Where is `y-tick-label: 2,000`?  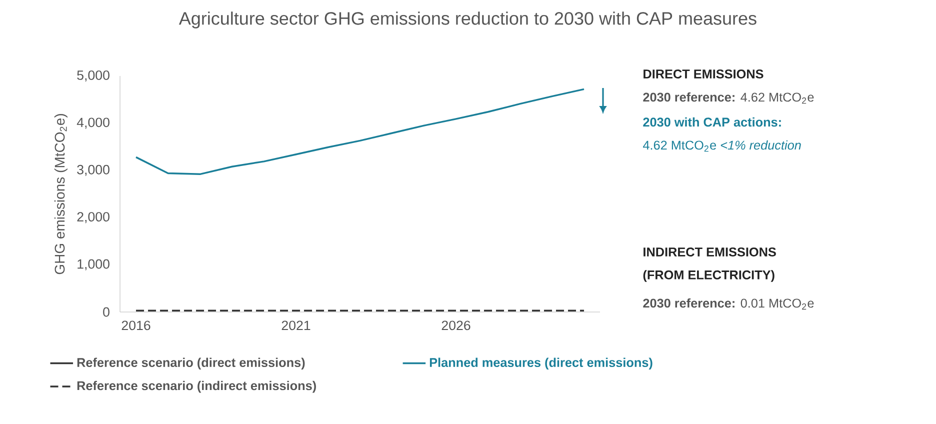
y-tick-label: 2,000 is located at coordinates (93, 218).